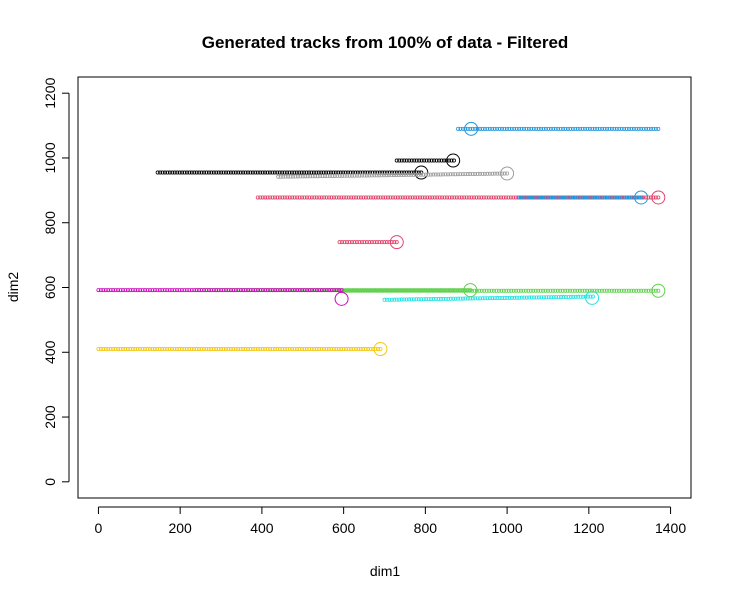  I want to click on x-tick-label: 0, so click(99, 528).